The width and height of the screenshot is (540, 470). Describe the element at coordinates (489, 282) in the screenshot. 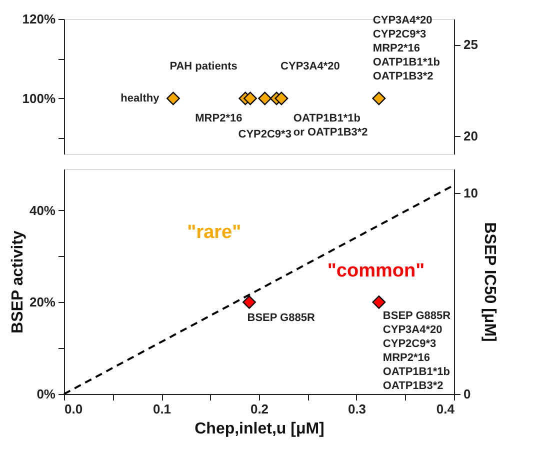

I see `y2-axis-title: BSEP IC50 [μM]` at that location.